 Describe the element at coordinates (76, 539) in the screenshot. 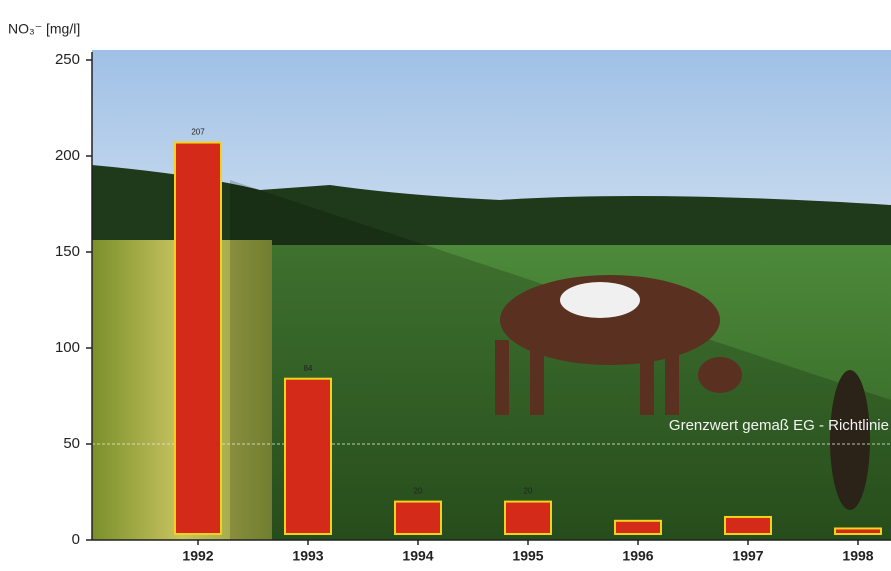

I see `y-tick-label: 0` at that location.